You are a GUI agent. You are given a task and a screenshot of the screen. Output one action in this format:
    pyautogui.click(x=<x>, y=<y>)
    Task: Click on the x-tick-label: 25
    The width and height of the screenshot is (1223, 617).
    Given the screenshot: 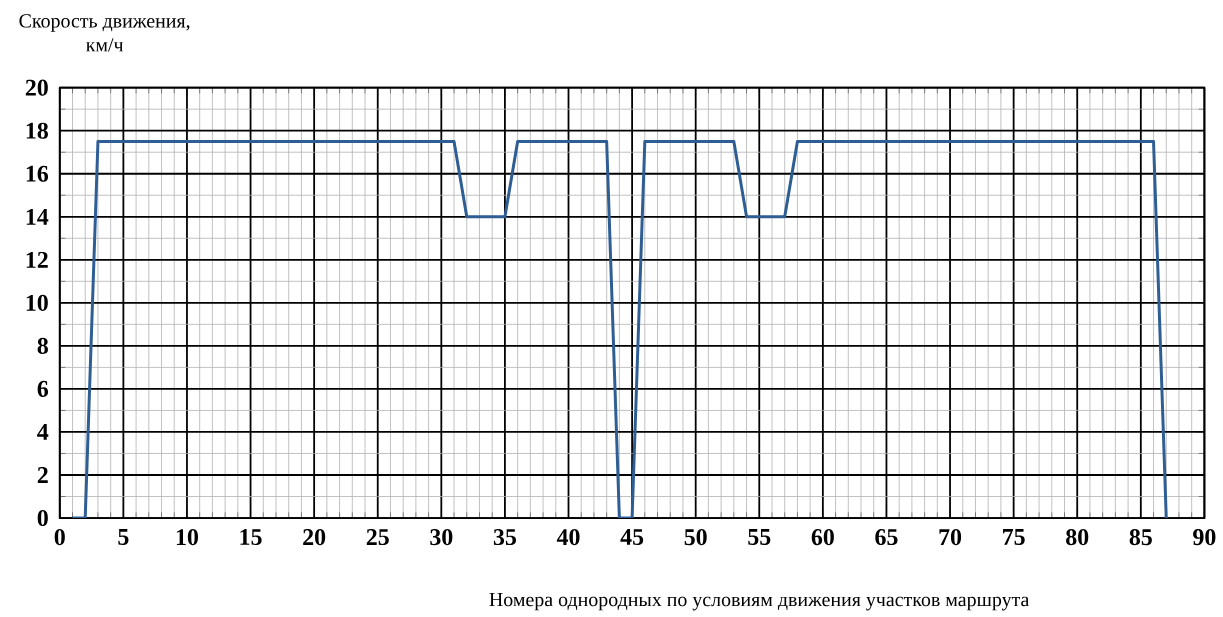 What is the action you would take?
    pyautogui.click(x=377, y=537)
    